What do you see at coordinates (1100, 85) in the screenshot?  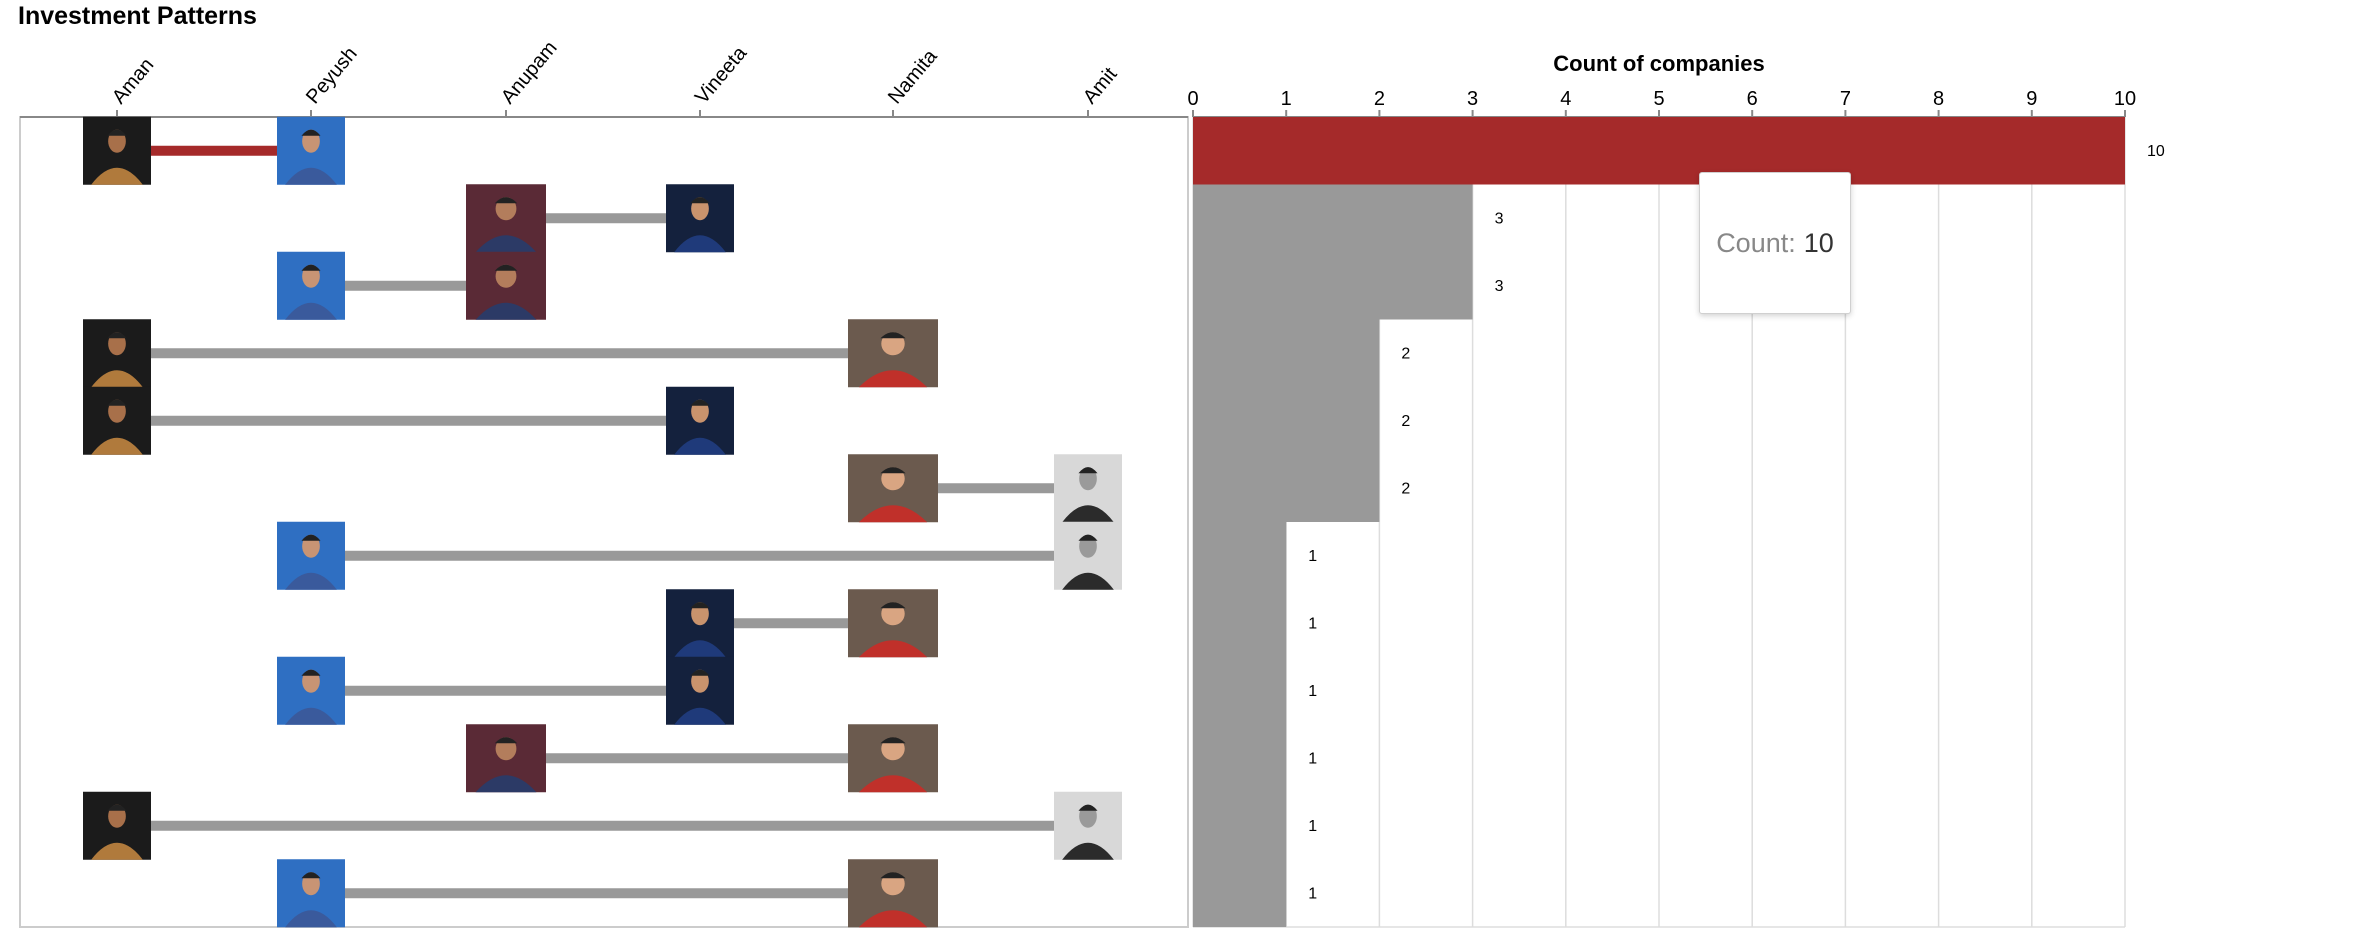 I see `shark-label-amit: Amit` at bounding box center [1100, 85].